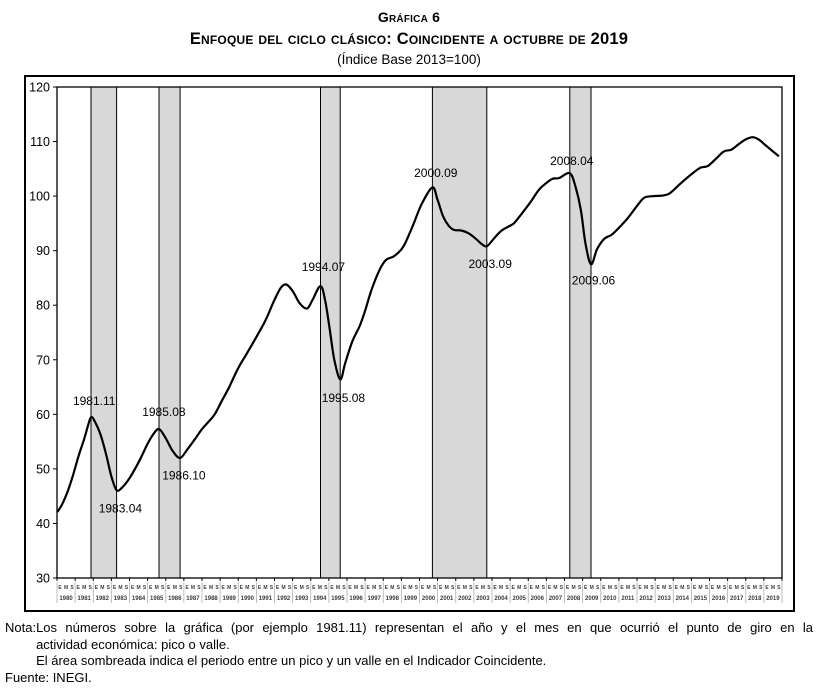 Image resolution: width=818 pixels, height=694 pixels. What do you see at coordinates (133, 644) in the screenshot?
I see `note-line-2: actividad económica: pico o valle.` at bounding box center [133, 644].